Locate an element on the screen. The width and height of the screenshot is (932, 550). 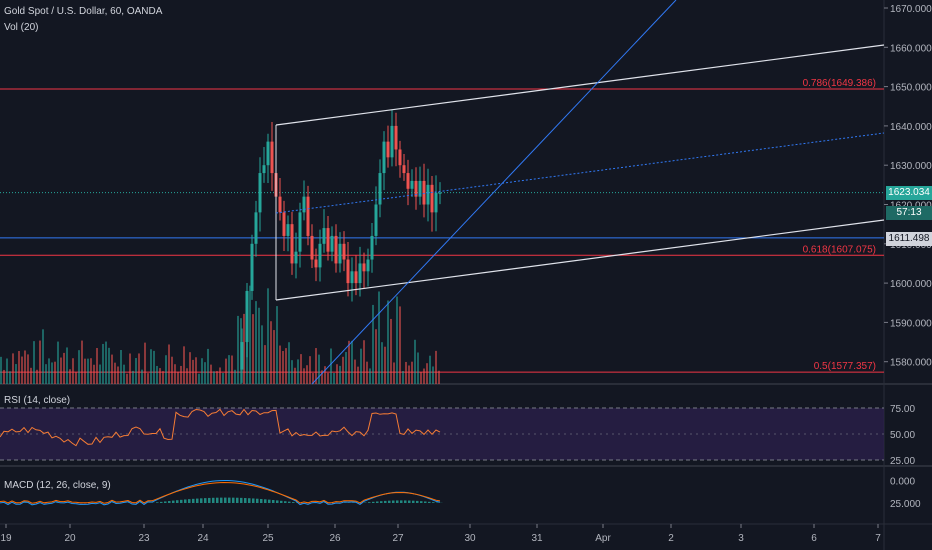
price-tick-label: 1640.000 is located at coordinates (911, 127).